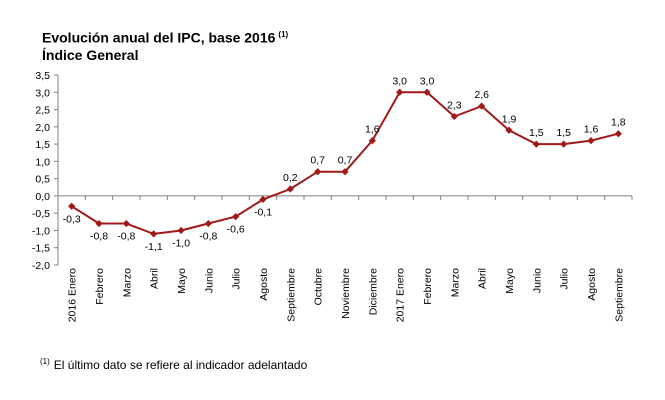 Image resolution: width=665 pixels, height=400 pixels. Describe the element at coordinates (72, 219) in the screenshot. I see `data-label: -0,3` at that location.